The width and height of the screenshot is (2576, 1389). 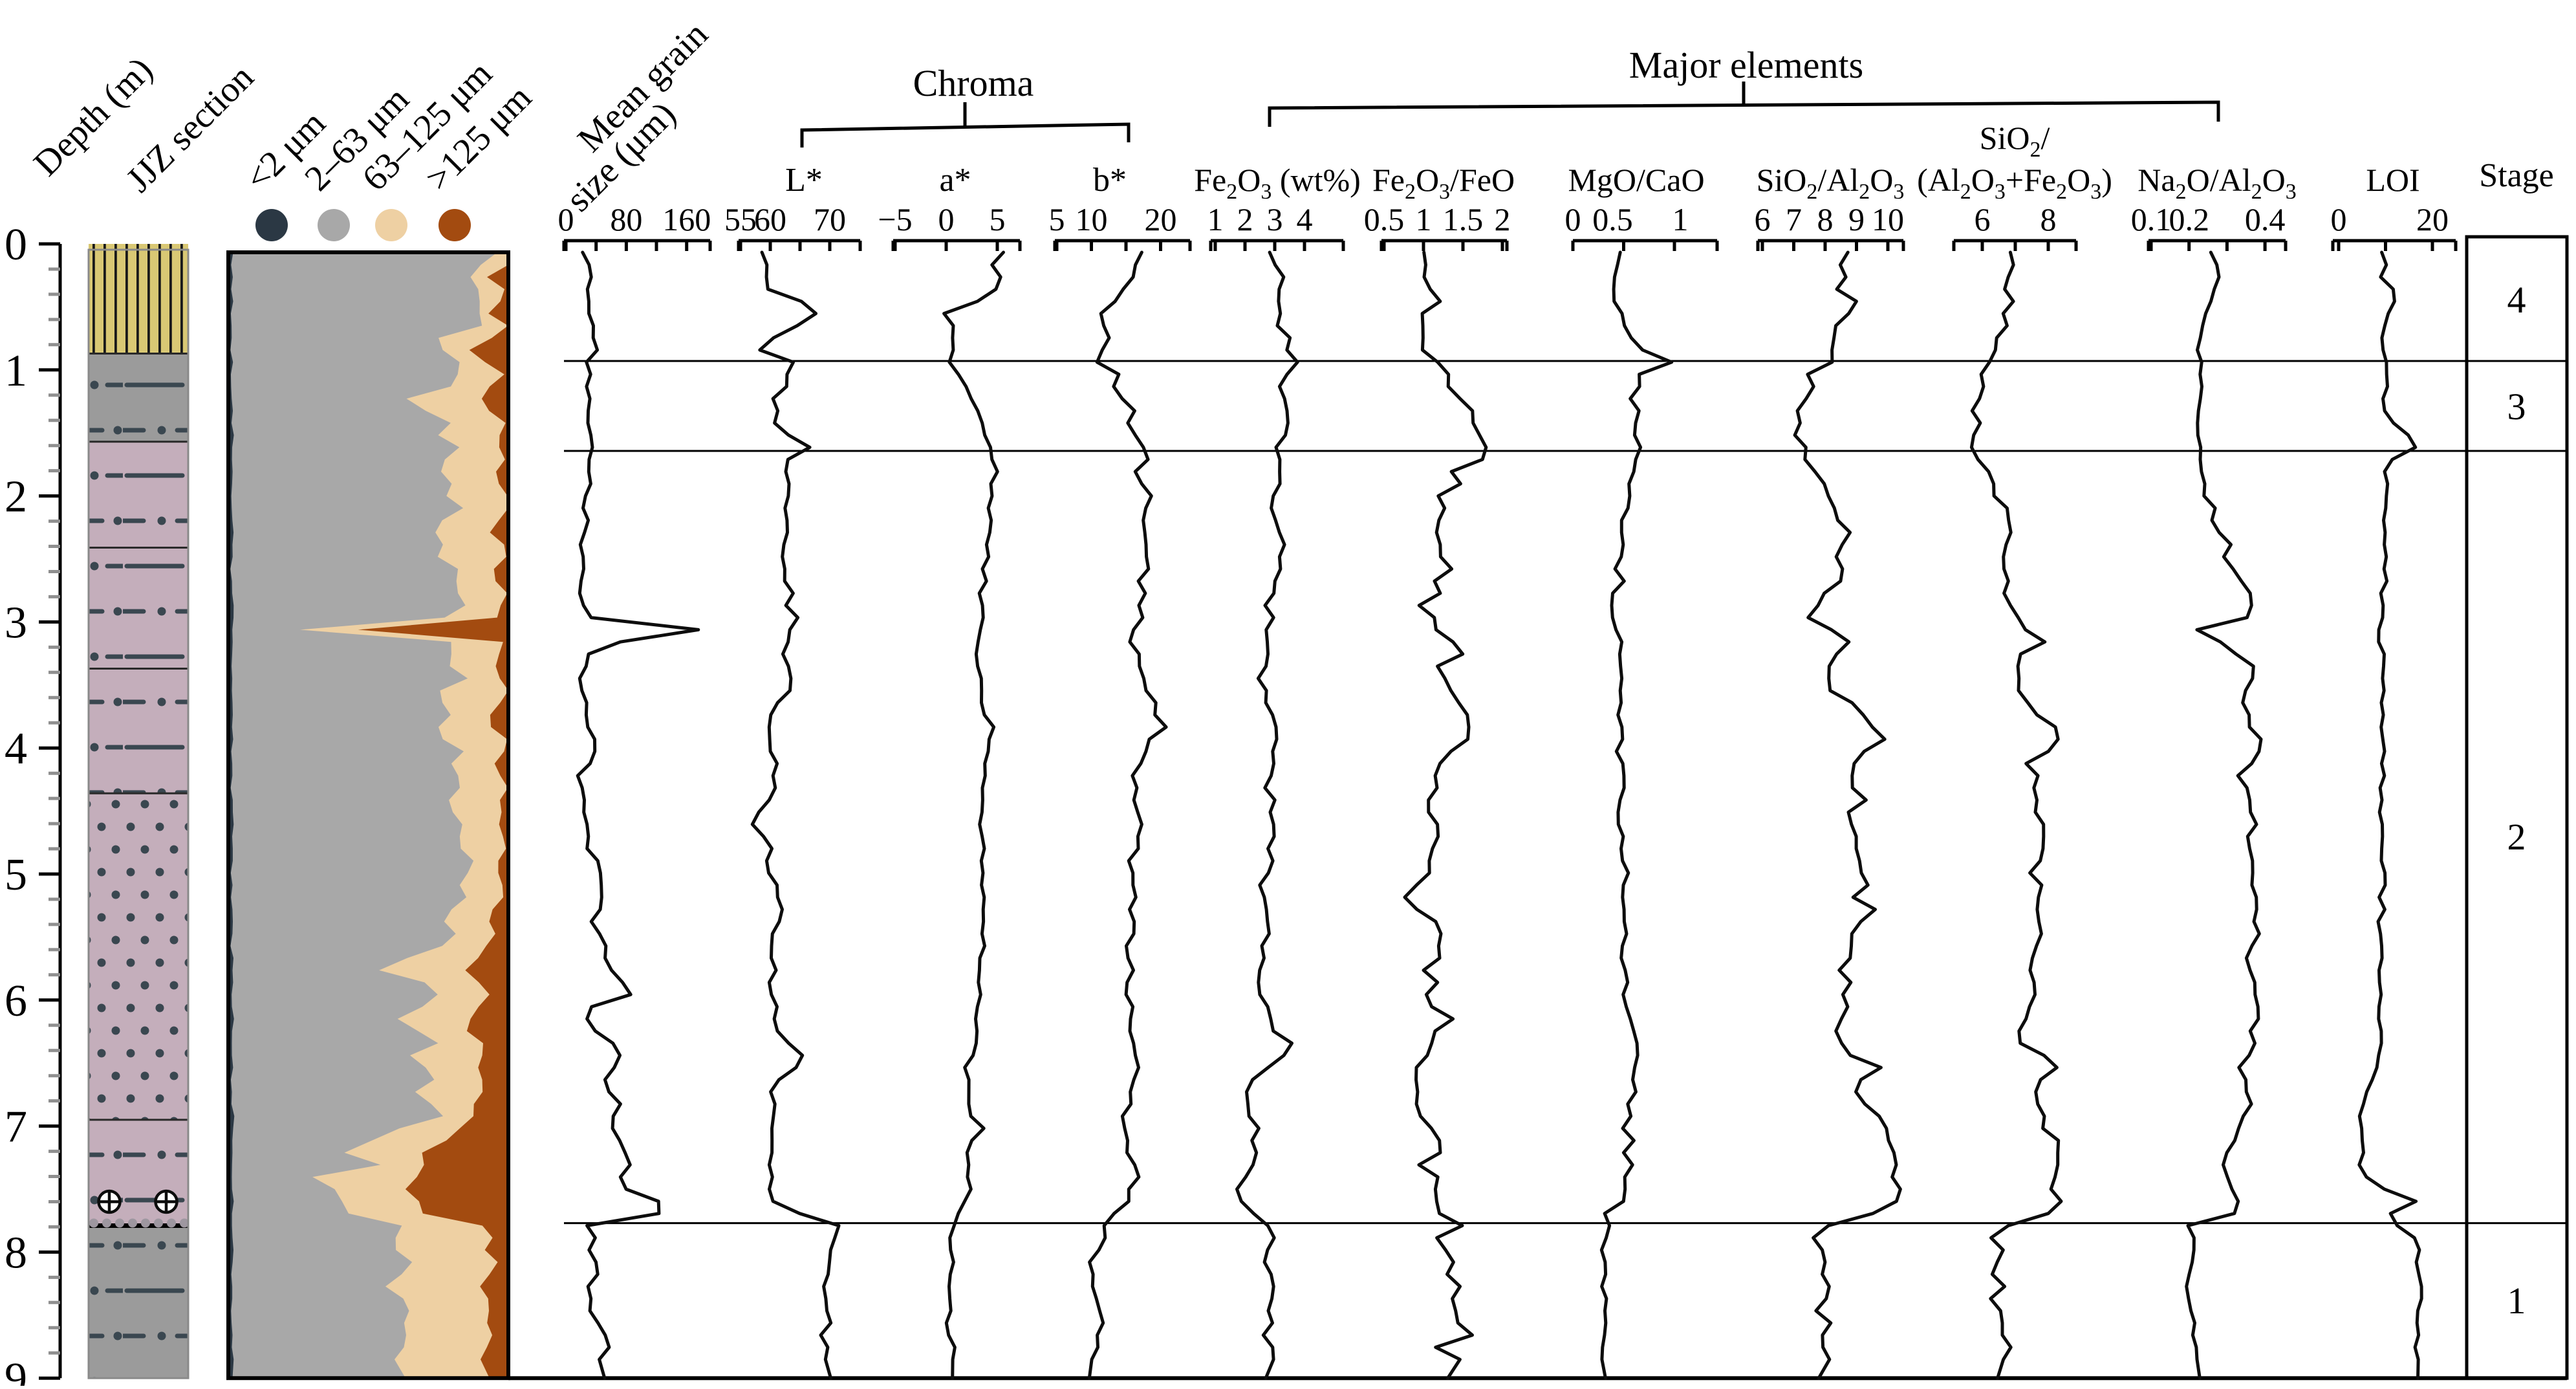 I want to click on svg-text: Chroma, so click(x=974, y=83).